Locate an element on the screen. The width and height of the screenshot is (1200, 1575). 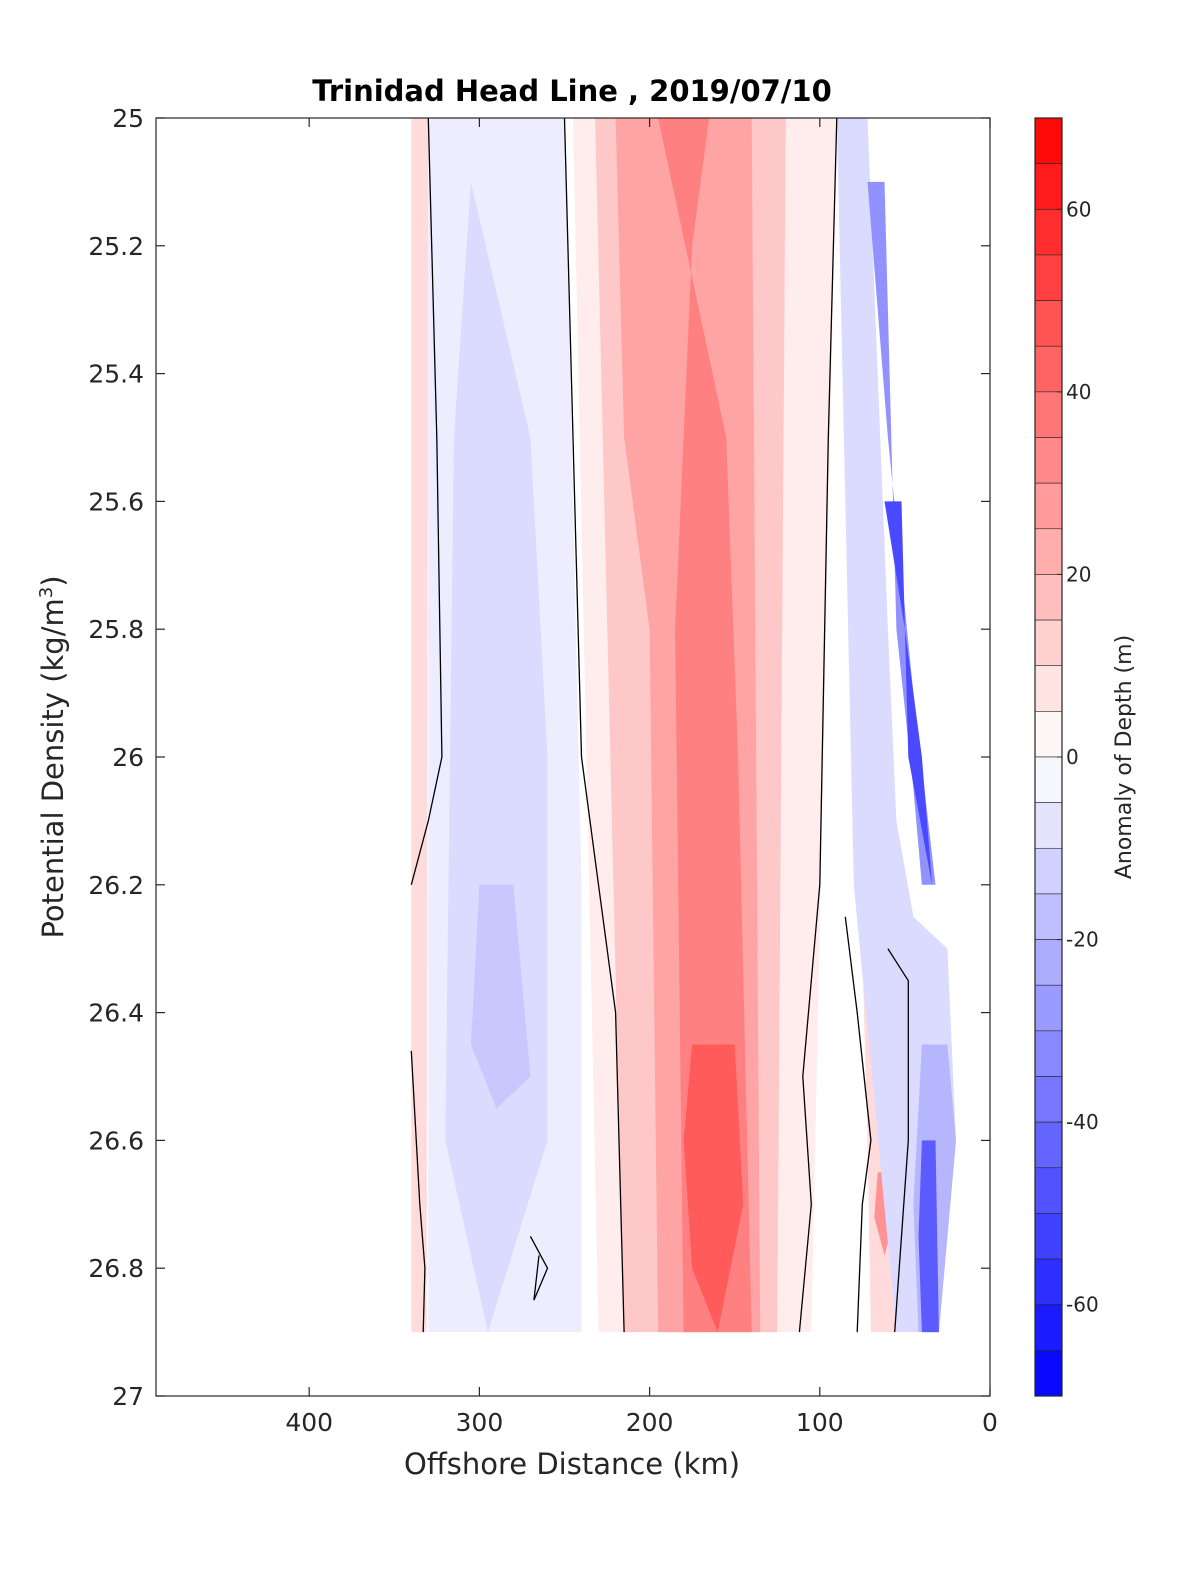
colorbar-tick-label-60: 60 is located at coordinates (1078, 209).